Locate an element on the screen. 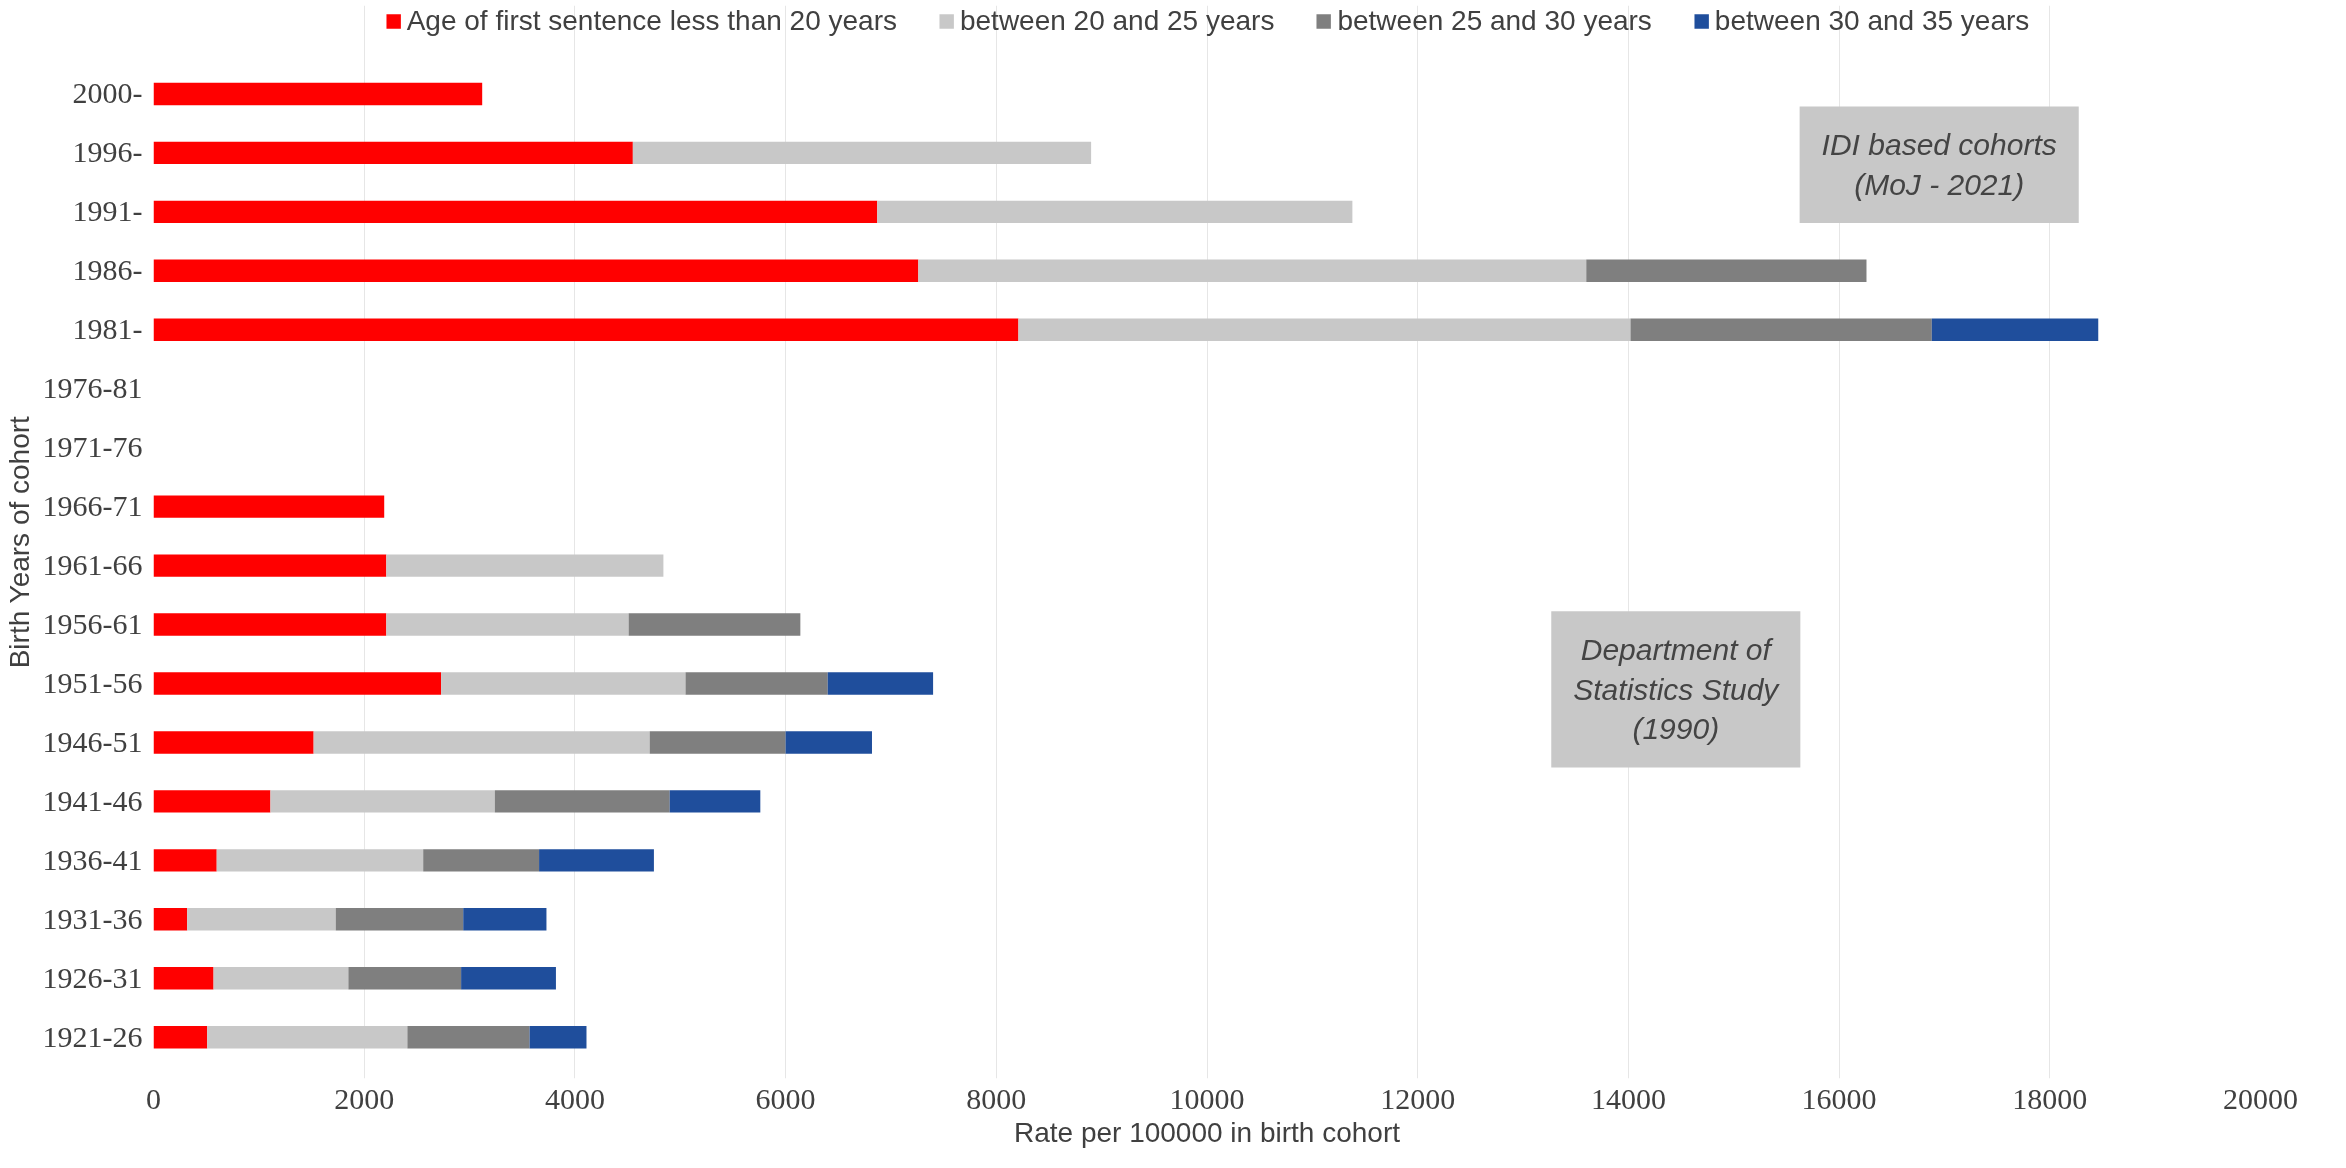 This screenshot has height=1168, width=2346. y-tick-label: 1991- is located at coordinates (107, 211).